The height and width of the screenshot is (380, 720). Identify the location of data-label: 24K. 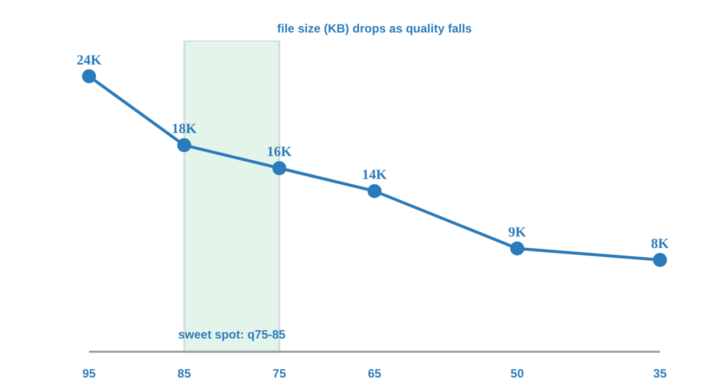
(89, 60).